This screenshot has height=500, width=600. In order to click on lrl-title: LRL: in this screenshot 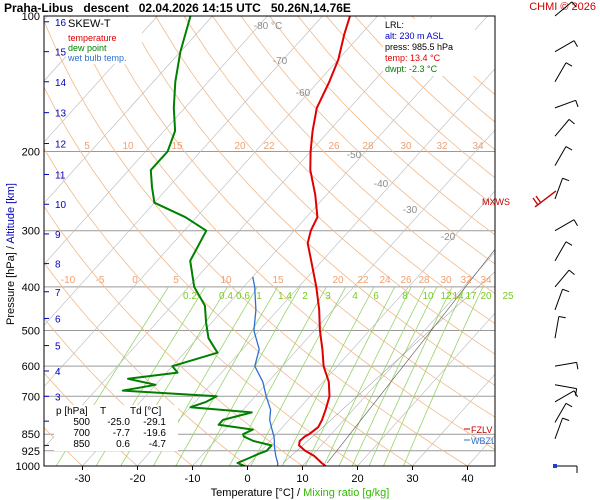, I will do `click(395, 25)`.